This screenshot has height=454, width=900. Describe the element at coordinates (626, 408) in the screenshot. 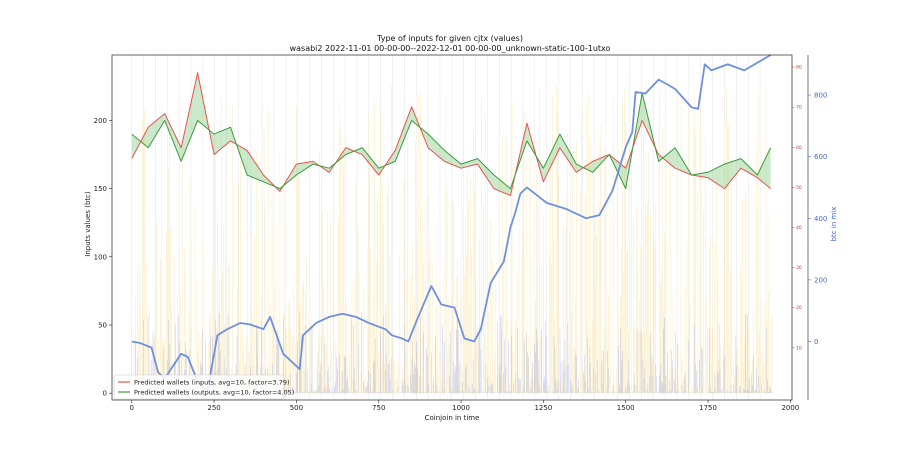

I see `x-tick-label: 1500` at that location.